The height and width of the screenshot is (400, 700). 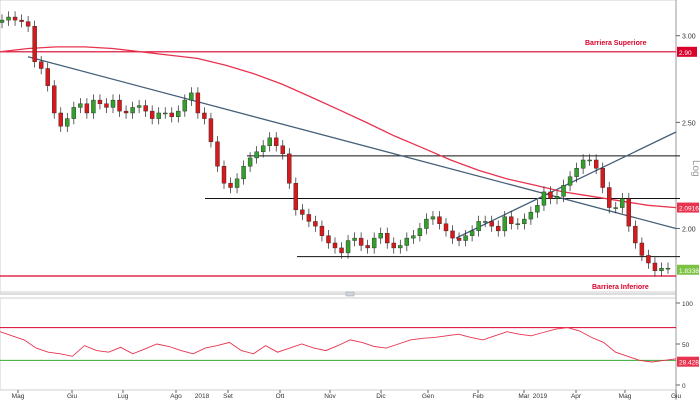 I want to click on rsi-line, so click(x=338, y=345).